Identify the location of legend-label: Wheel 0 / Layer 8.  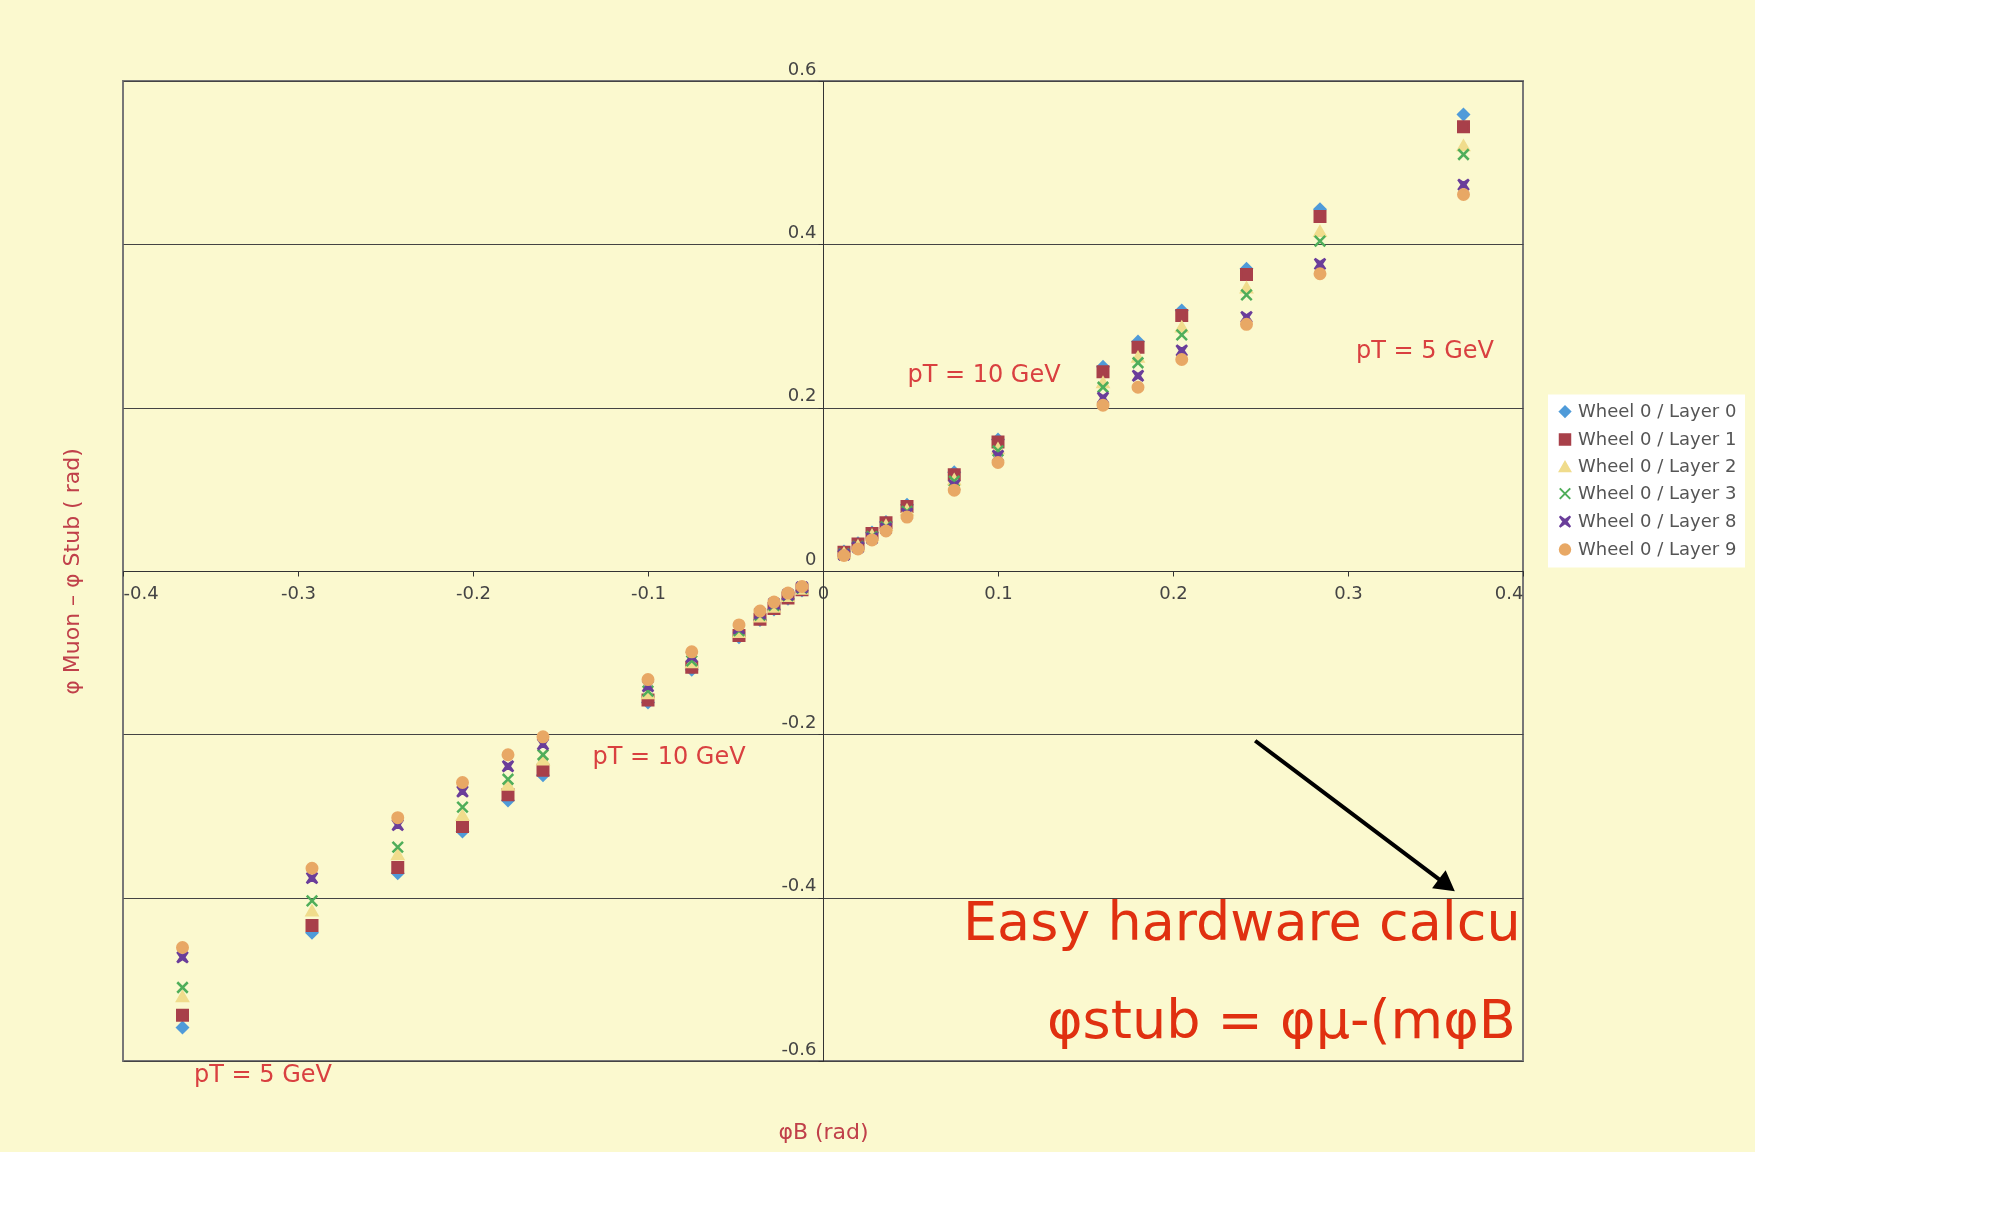
(1657, 520).